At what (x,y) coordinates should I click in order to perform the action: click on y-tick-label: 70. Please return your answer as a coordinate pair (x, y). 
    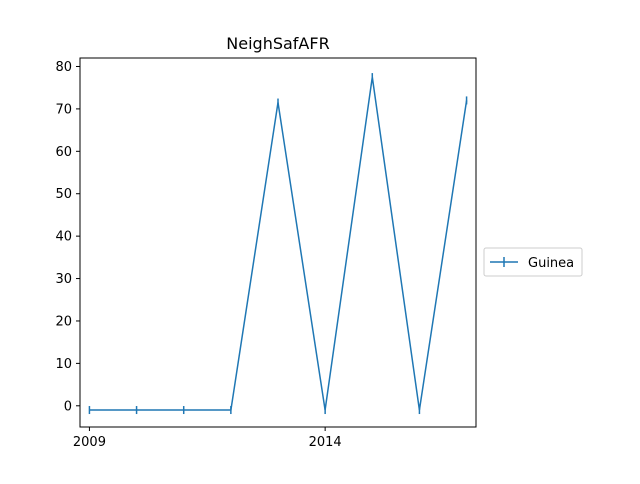
    Looking at the image, I should click on (63, 109).